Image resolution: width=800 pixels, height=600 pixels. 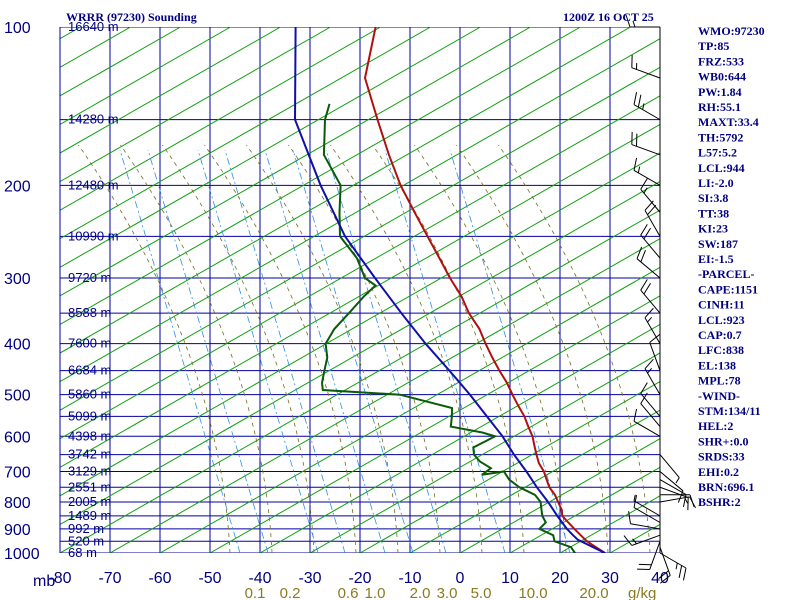 I want to click on index-value: KI:23, so click(x=713, y=229).